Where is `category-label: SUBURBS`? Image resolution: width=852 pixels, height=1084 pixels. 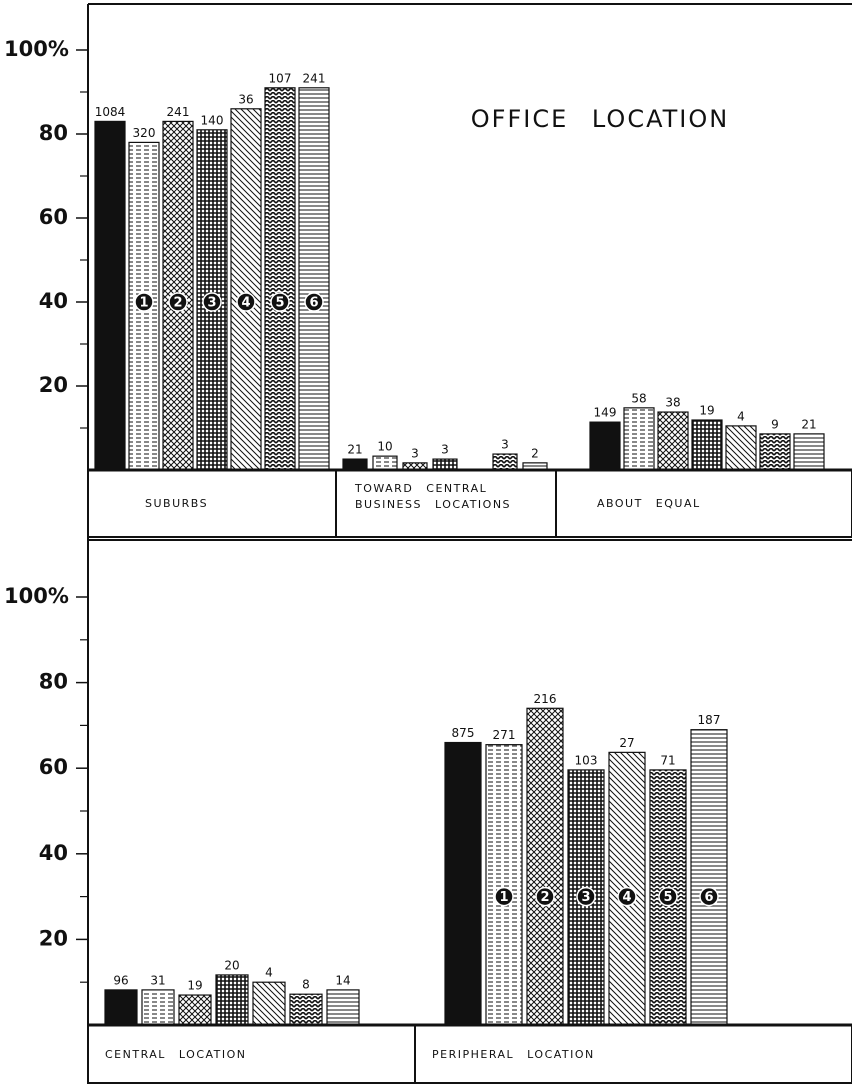 category-label: SUBURBS is located at coordinates (177, 503).